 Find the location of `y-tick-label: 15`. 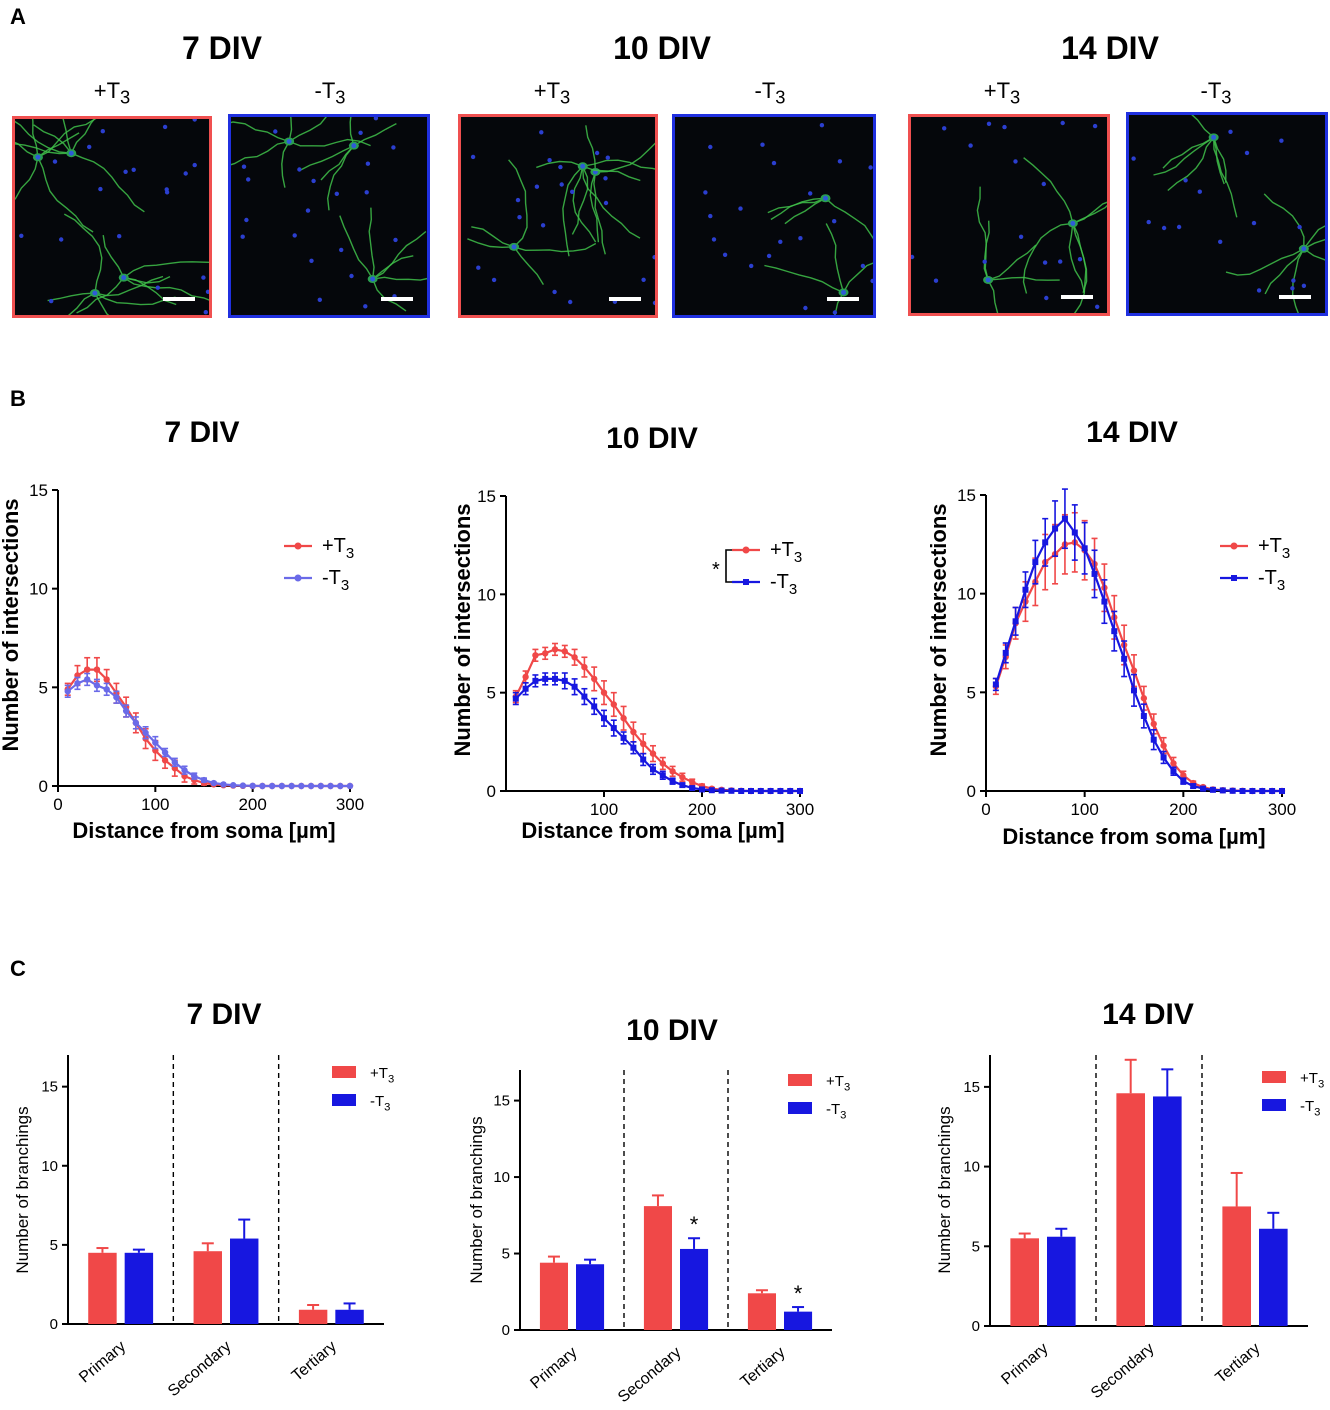

y-tick-label: 15 is located at coordinates (966, 495).